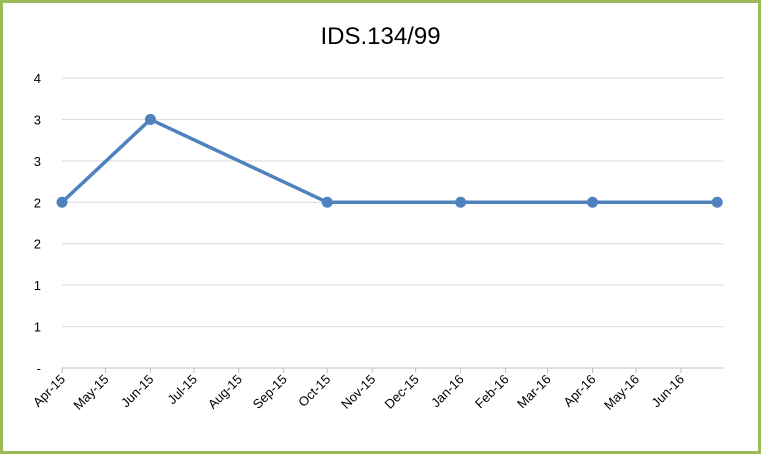 Image resolution: width=761 pixels, height=454 pixels. Describe the element at coordinates (182, 390) in the screenshot. I see `x-tick-label: Jul-15` at that location.